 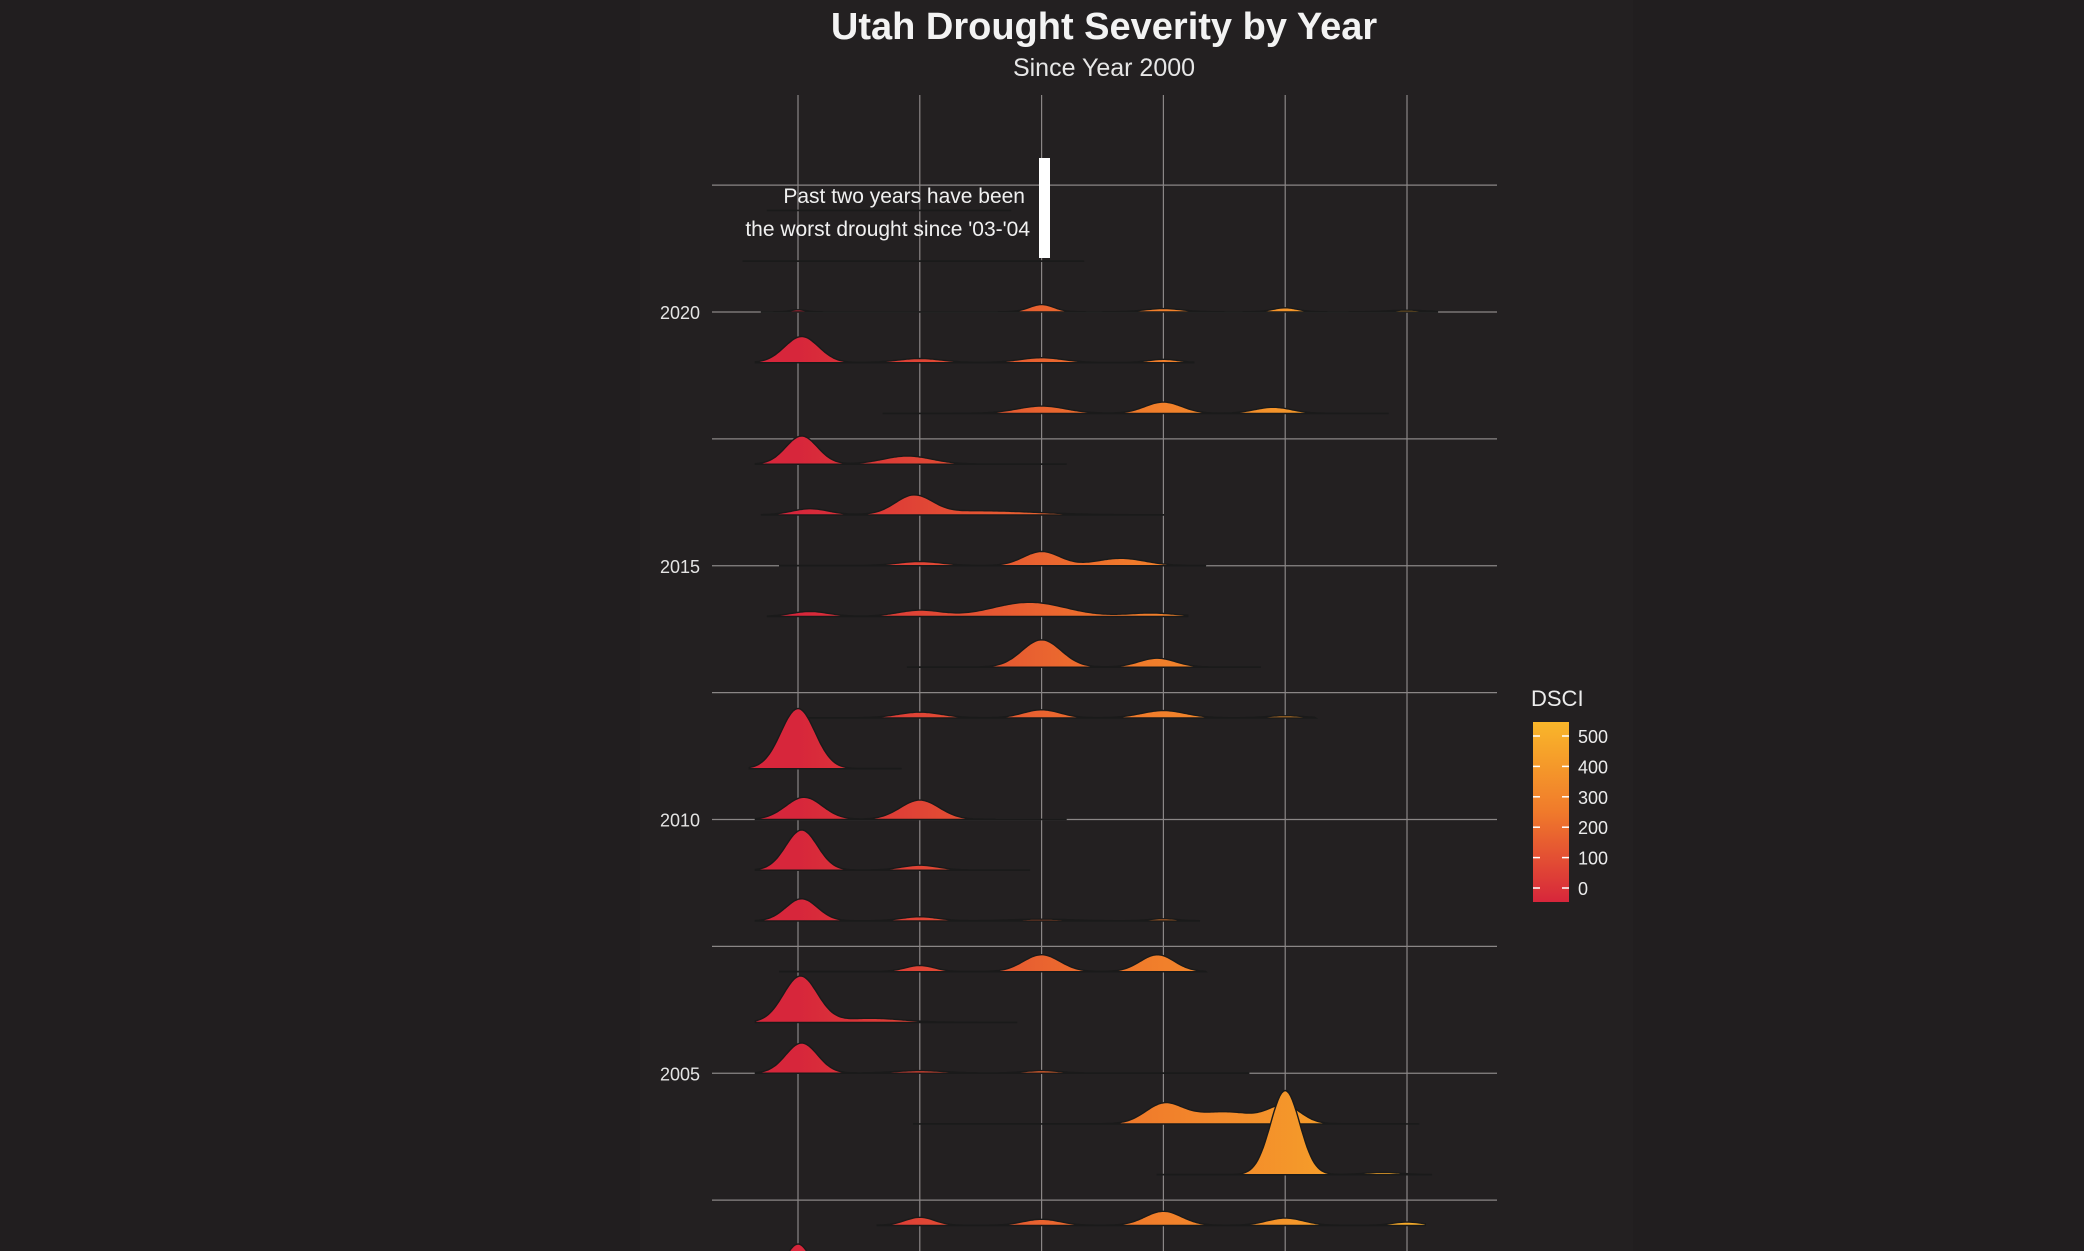 What do you see at coordinates (1551, 812) in the screenshot?
I see `legend-colorbar` at bounding box center [1551, 812].